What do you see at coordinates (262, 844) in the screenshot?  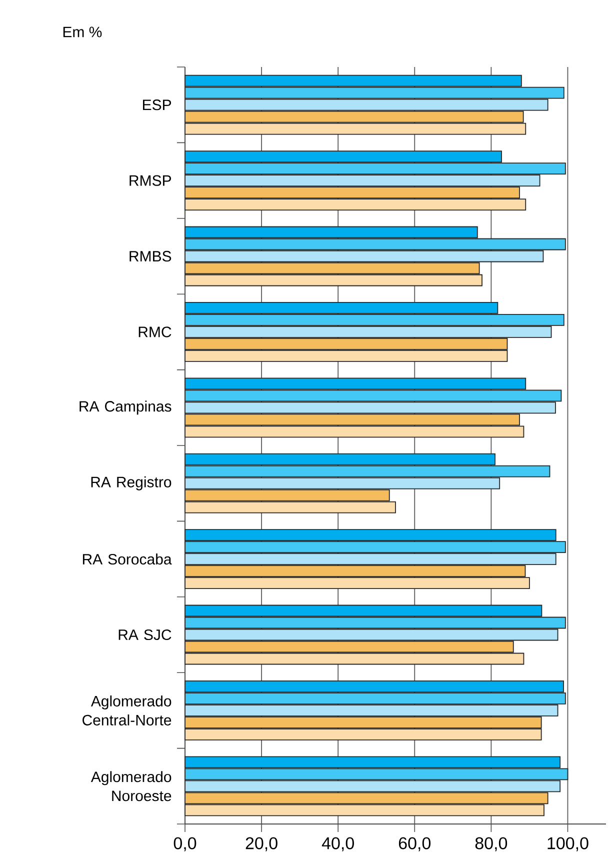 I see `x-tick-label: 20,0` at bounding box center [262, 844].